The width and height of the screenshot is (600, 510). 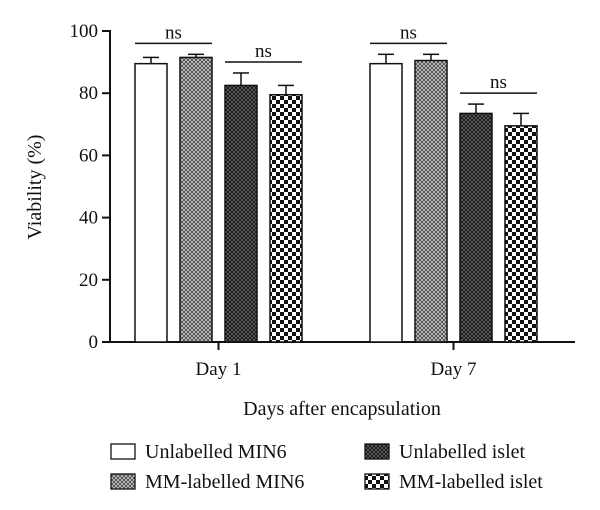 What do you see at coordinates (88, 93) in the screenshot?
I see `y-tick-label: 80` at bounding box center [88, 93].